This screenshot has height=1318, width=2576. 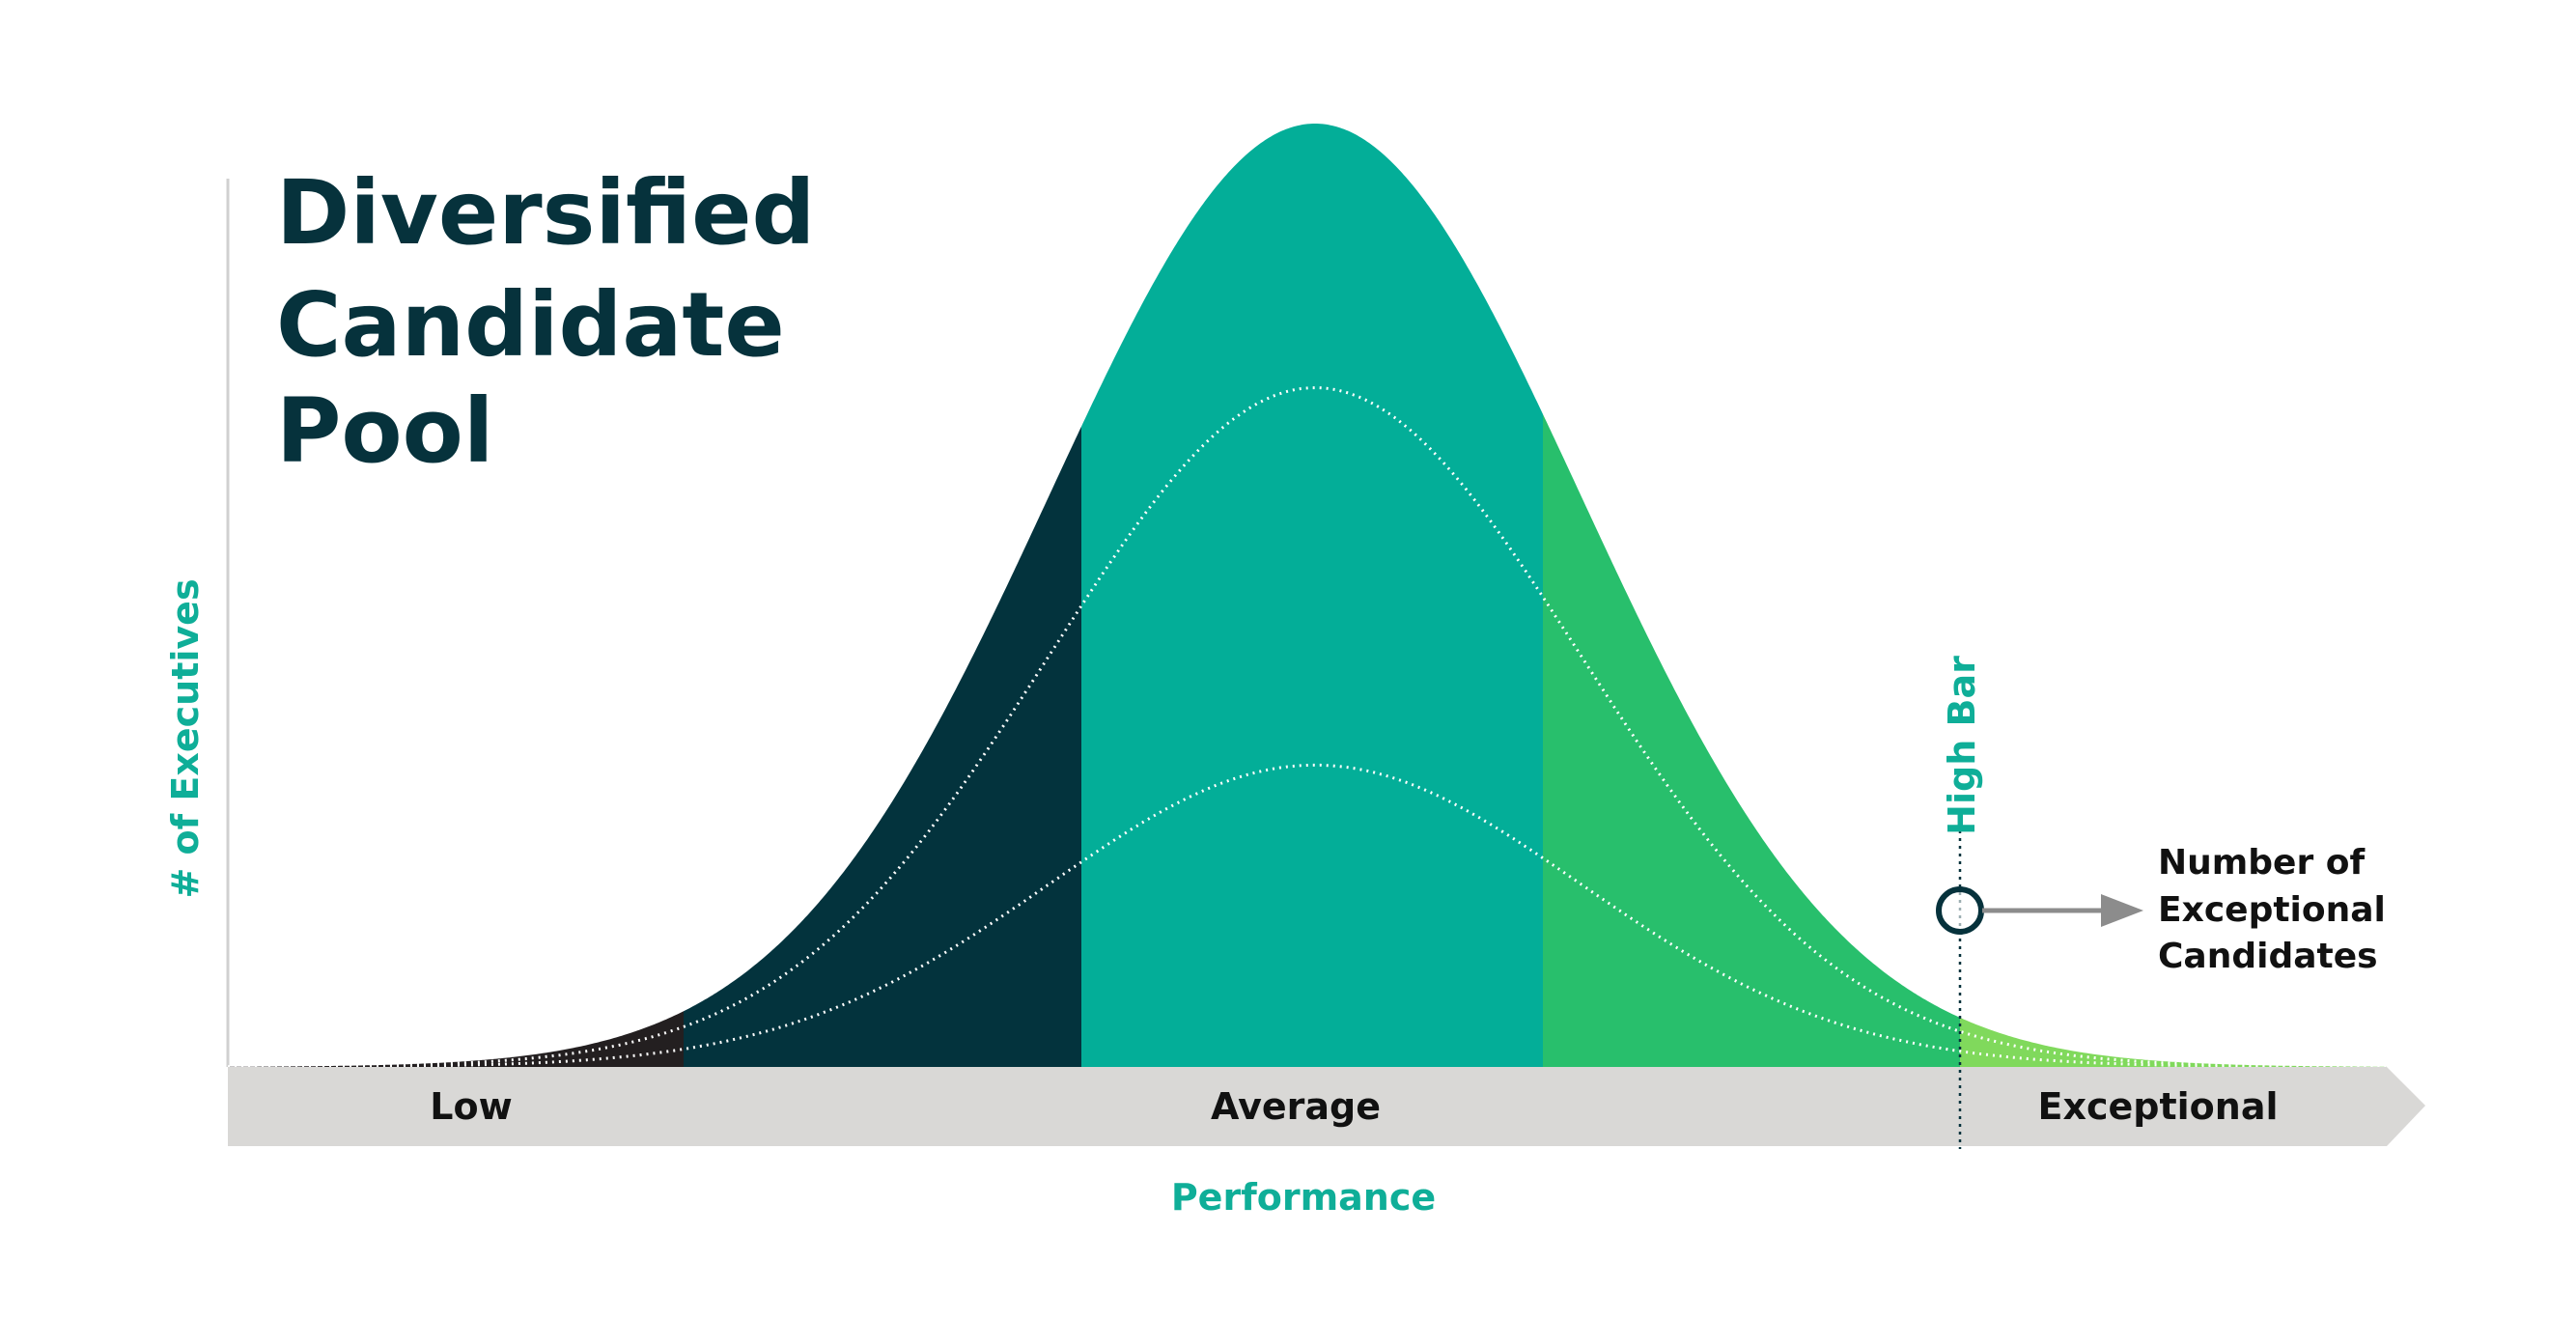 What do you see at coordinates (531, 325) in the screenshot?
I see `chart-title-line-2: Candidate` at bounding box center [531, 325].